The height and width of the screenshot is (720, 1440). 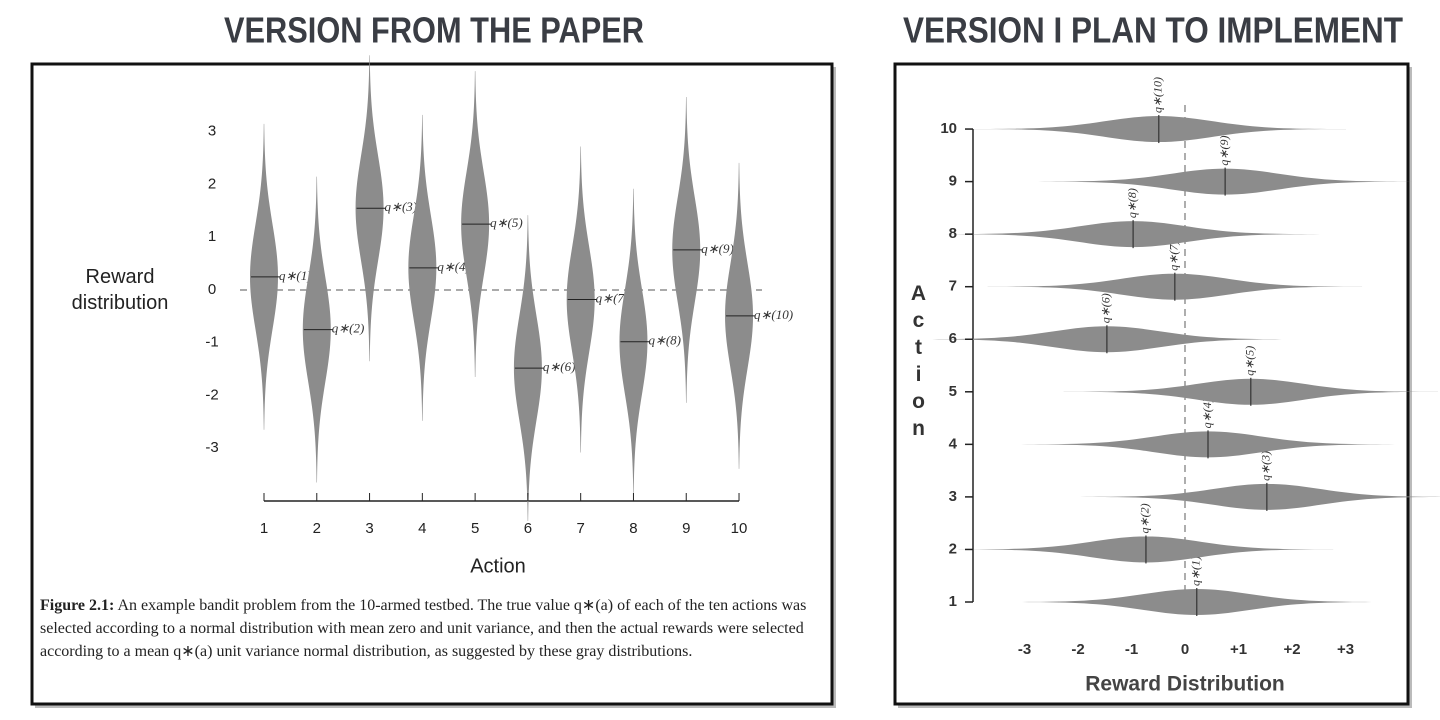 I want to click on y-tick-label: -3, so click(x=211, y=447).